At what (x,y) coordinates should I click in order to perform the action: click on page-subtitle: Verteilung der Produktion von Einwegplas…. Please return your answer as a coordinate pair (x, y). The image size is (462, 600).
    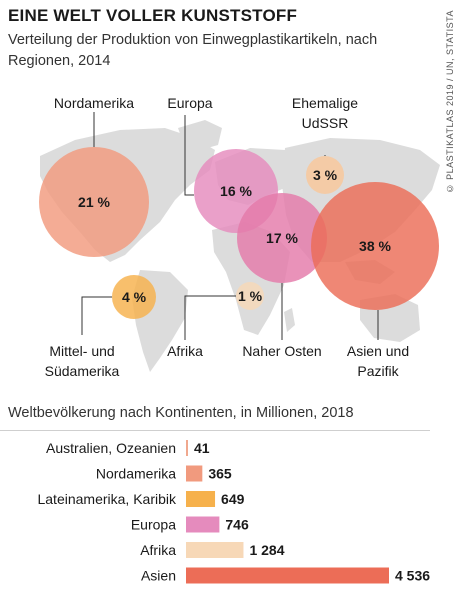
    Looking at the image, I should click on (193, 50).